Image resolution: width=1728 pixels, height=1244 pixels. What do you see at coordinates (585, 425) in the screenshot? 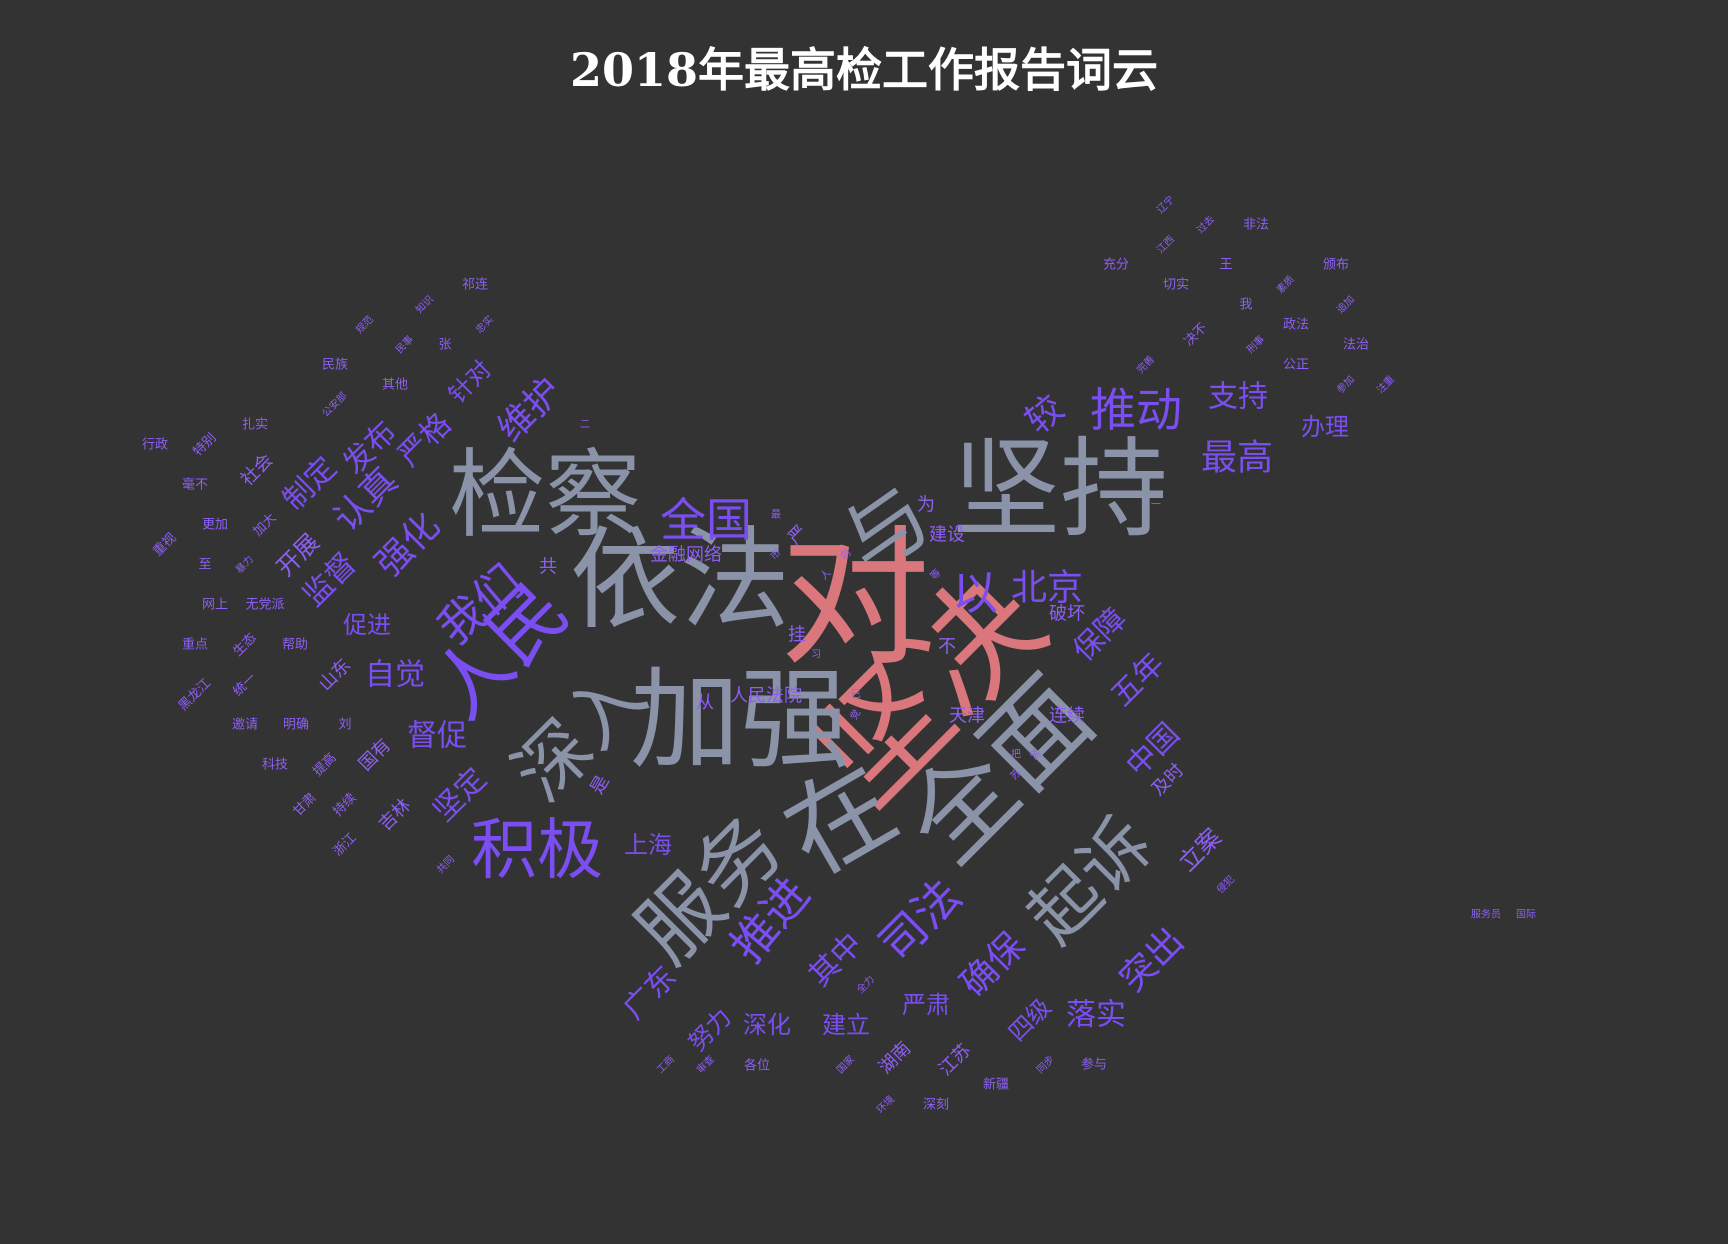
I see `word-cloud-word: 二` at bounding box center [585, 425].